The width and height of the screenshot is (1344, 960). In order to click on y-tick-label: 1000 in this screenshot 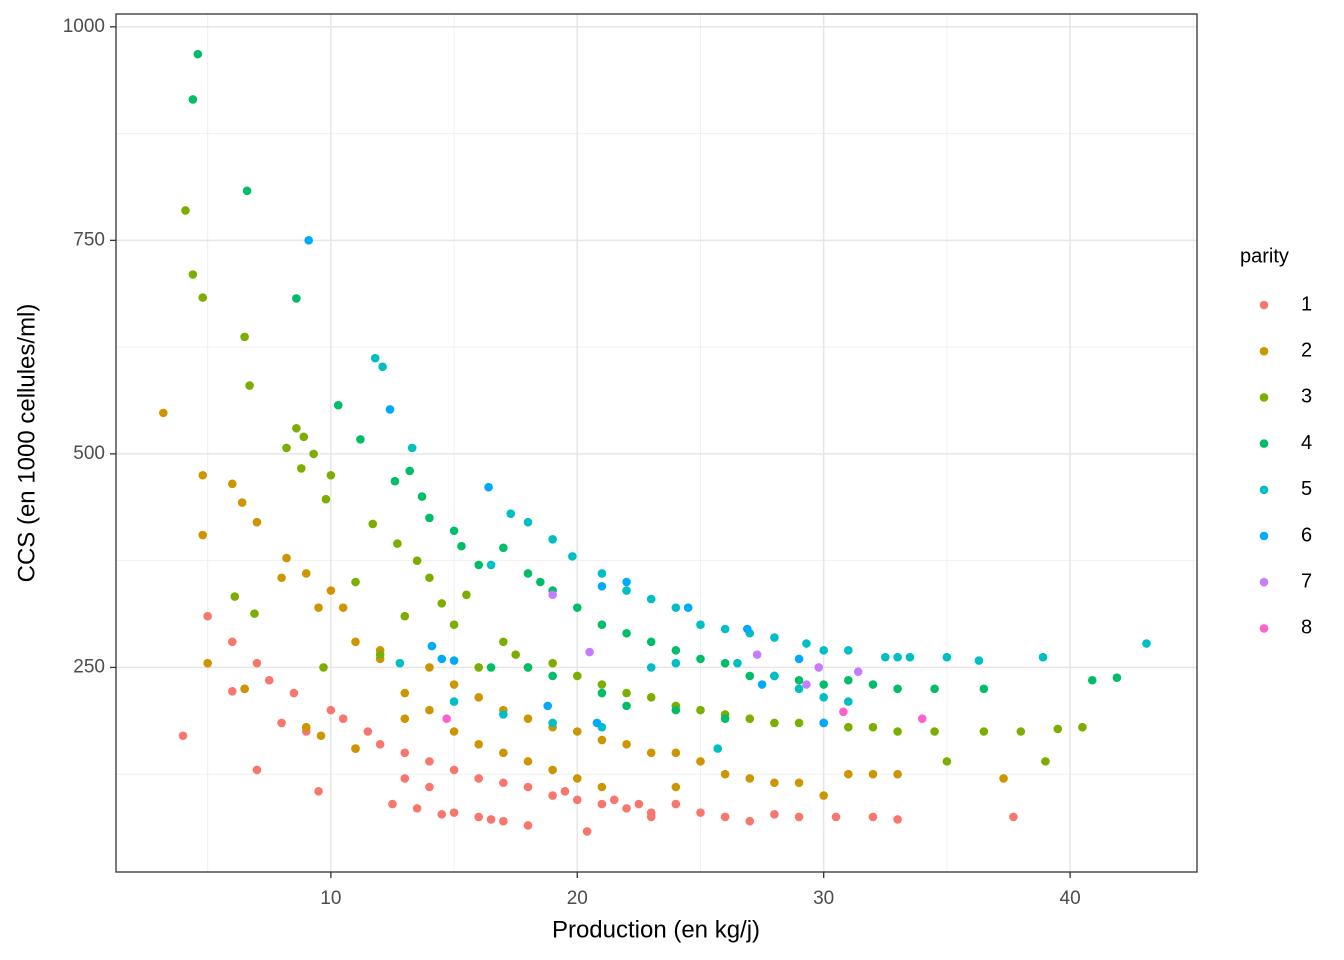, I will do `click(84, 26)`.